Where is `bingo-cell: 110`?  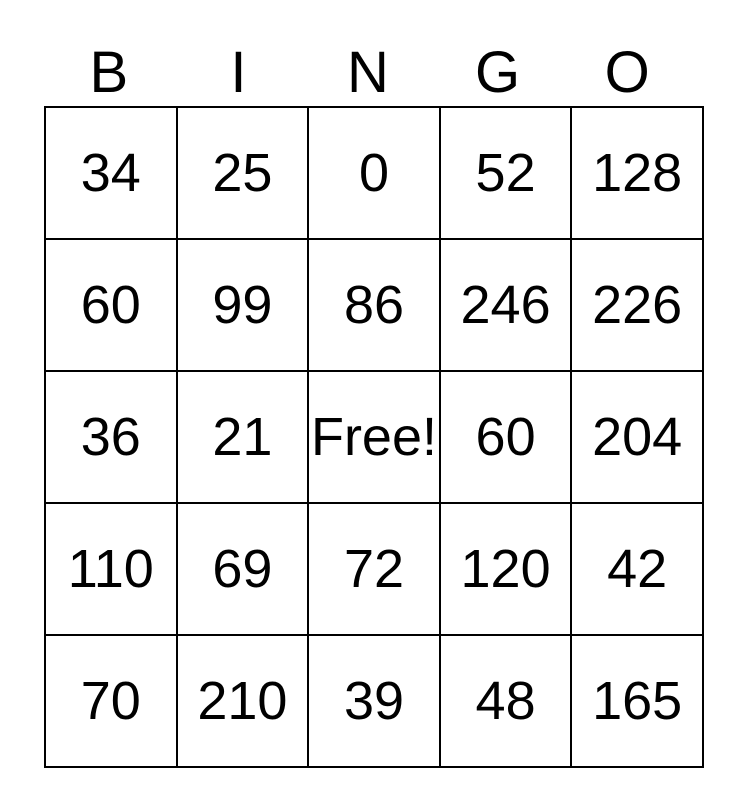
bingo-cell: 110 is located at coordinates (111, 569).